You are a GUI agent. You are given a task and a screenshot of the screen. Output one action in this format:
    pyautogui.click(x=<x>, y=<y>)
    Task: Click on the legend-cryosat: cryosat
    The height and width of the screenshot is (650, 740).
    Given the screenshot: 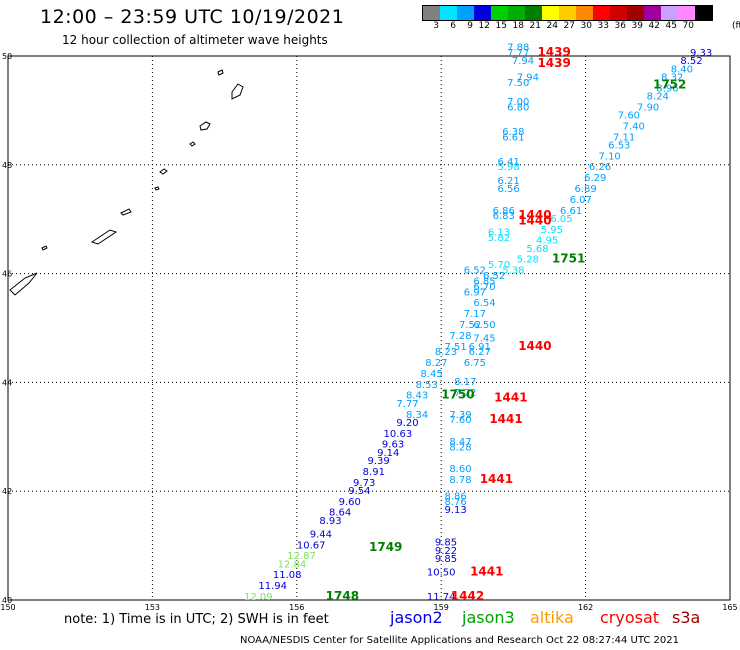 What is the action you would take?
    pyautogui.click(x=630, y=617)
    